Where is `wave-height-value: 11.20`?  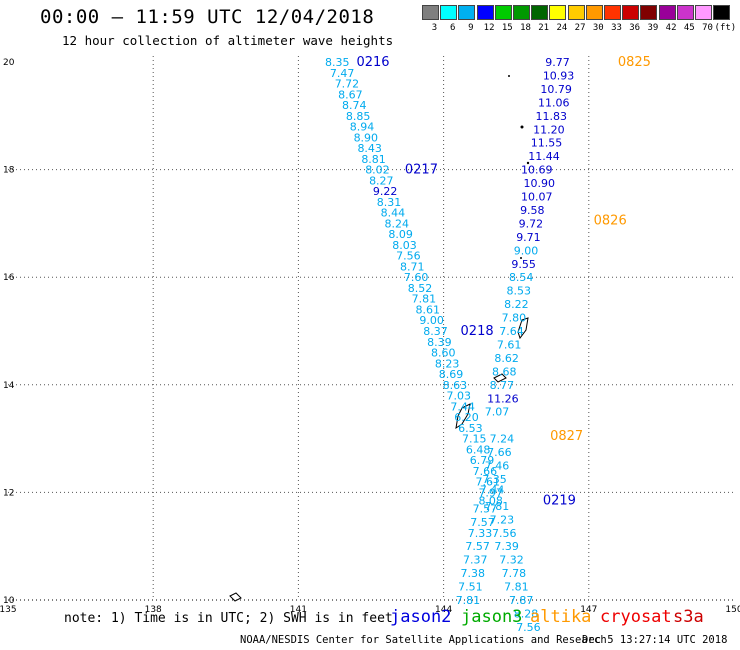
wave-height-value: 11.20 is located at coordinates (549, 129).